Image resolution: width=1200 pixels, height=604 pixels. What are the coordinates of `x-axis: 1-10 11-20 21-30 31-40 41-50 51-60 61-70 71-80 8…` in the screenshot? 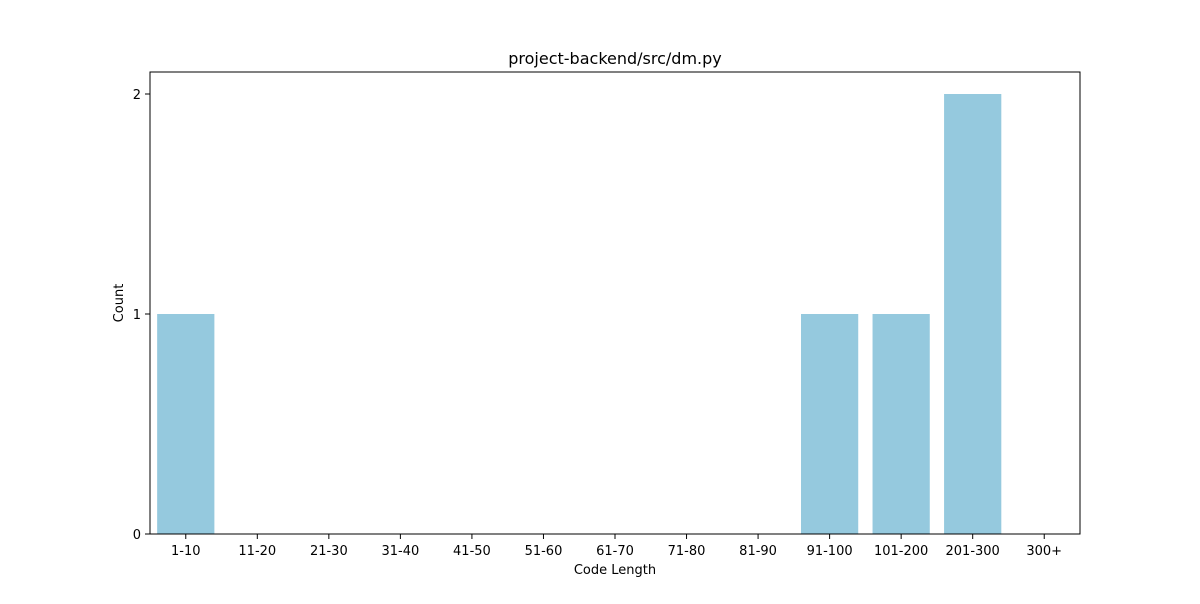 It's located at (616, 546).